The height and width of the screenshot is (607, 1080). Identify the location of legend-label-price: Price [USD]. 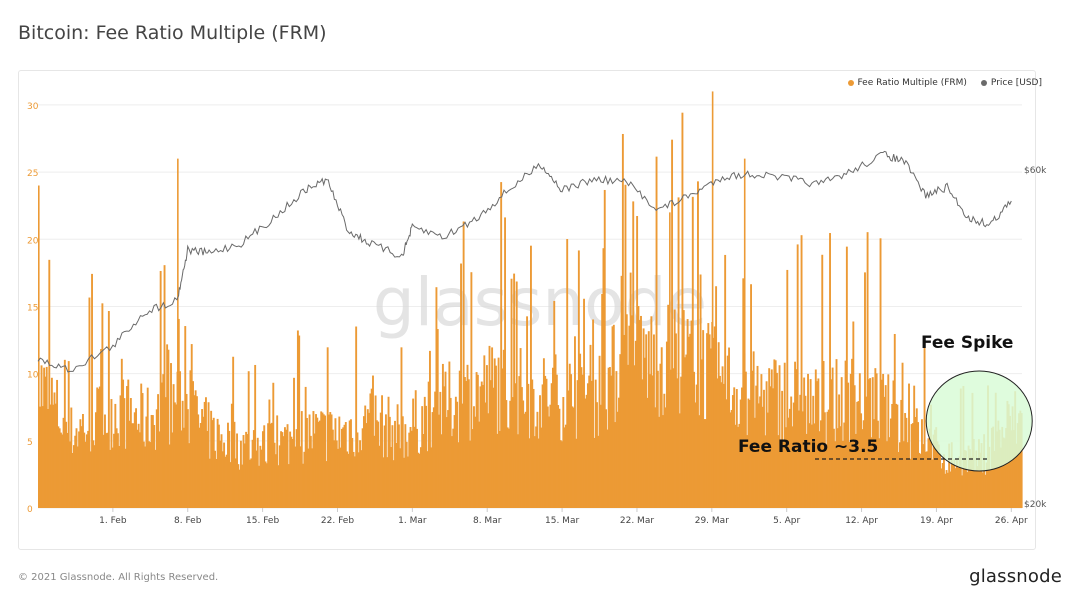
(1016, 83).